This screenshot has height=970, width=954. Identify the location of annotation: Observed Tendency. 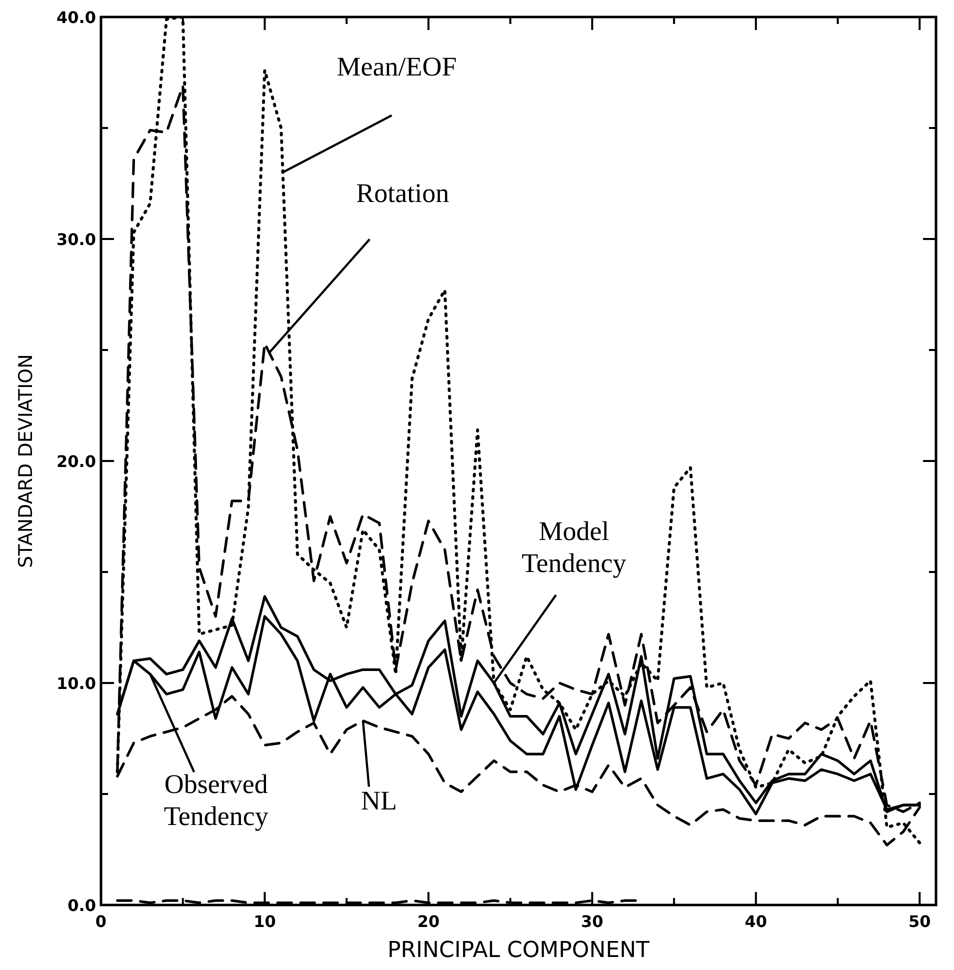
(216, 800).